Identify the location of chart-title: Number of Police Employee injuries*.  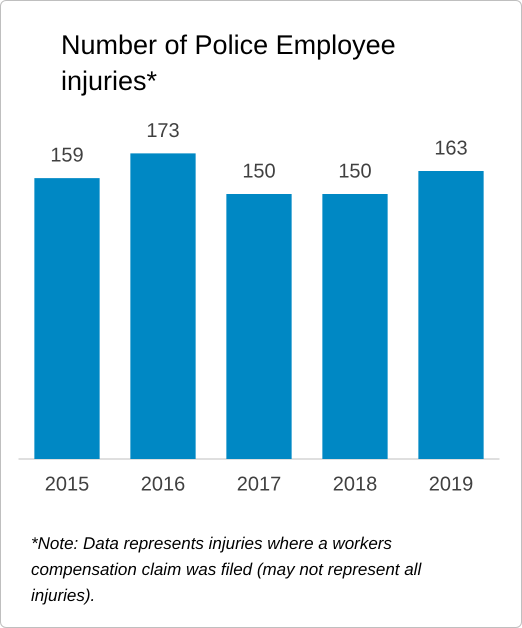
(229, 63).